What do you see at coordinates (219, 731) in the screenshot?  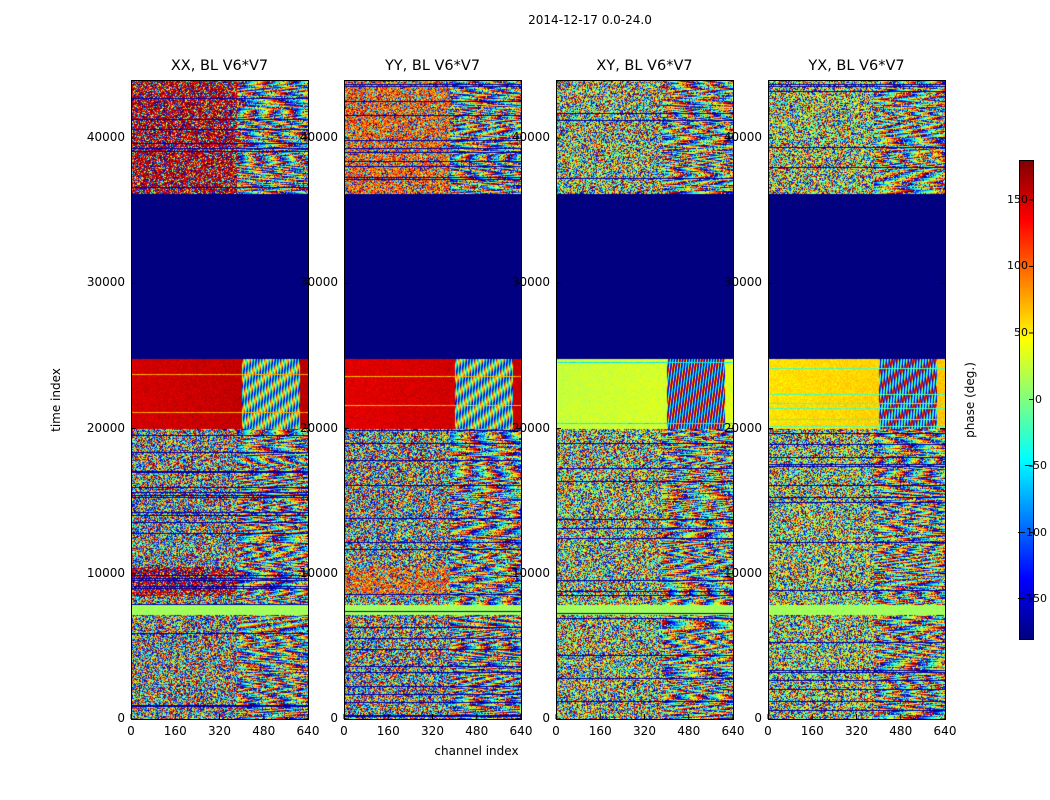 I see `xtick-label-xx: 320` at bounding box center [219, 731].